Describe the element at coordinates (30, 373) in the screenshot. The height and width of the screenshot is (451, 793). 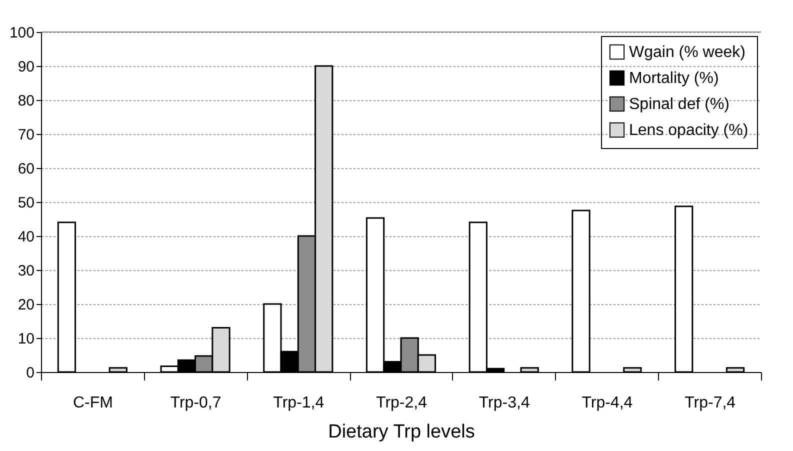
I see `y-tick-label: 0` at that location.